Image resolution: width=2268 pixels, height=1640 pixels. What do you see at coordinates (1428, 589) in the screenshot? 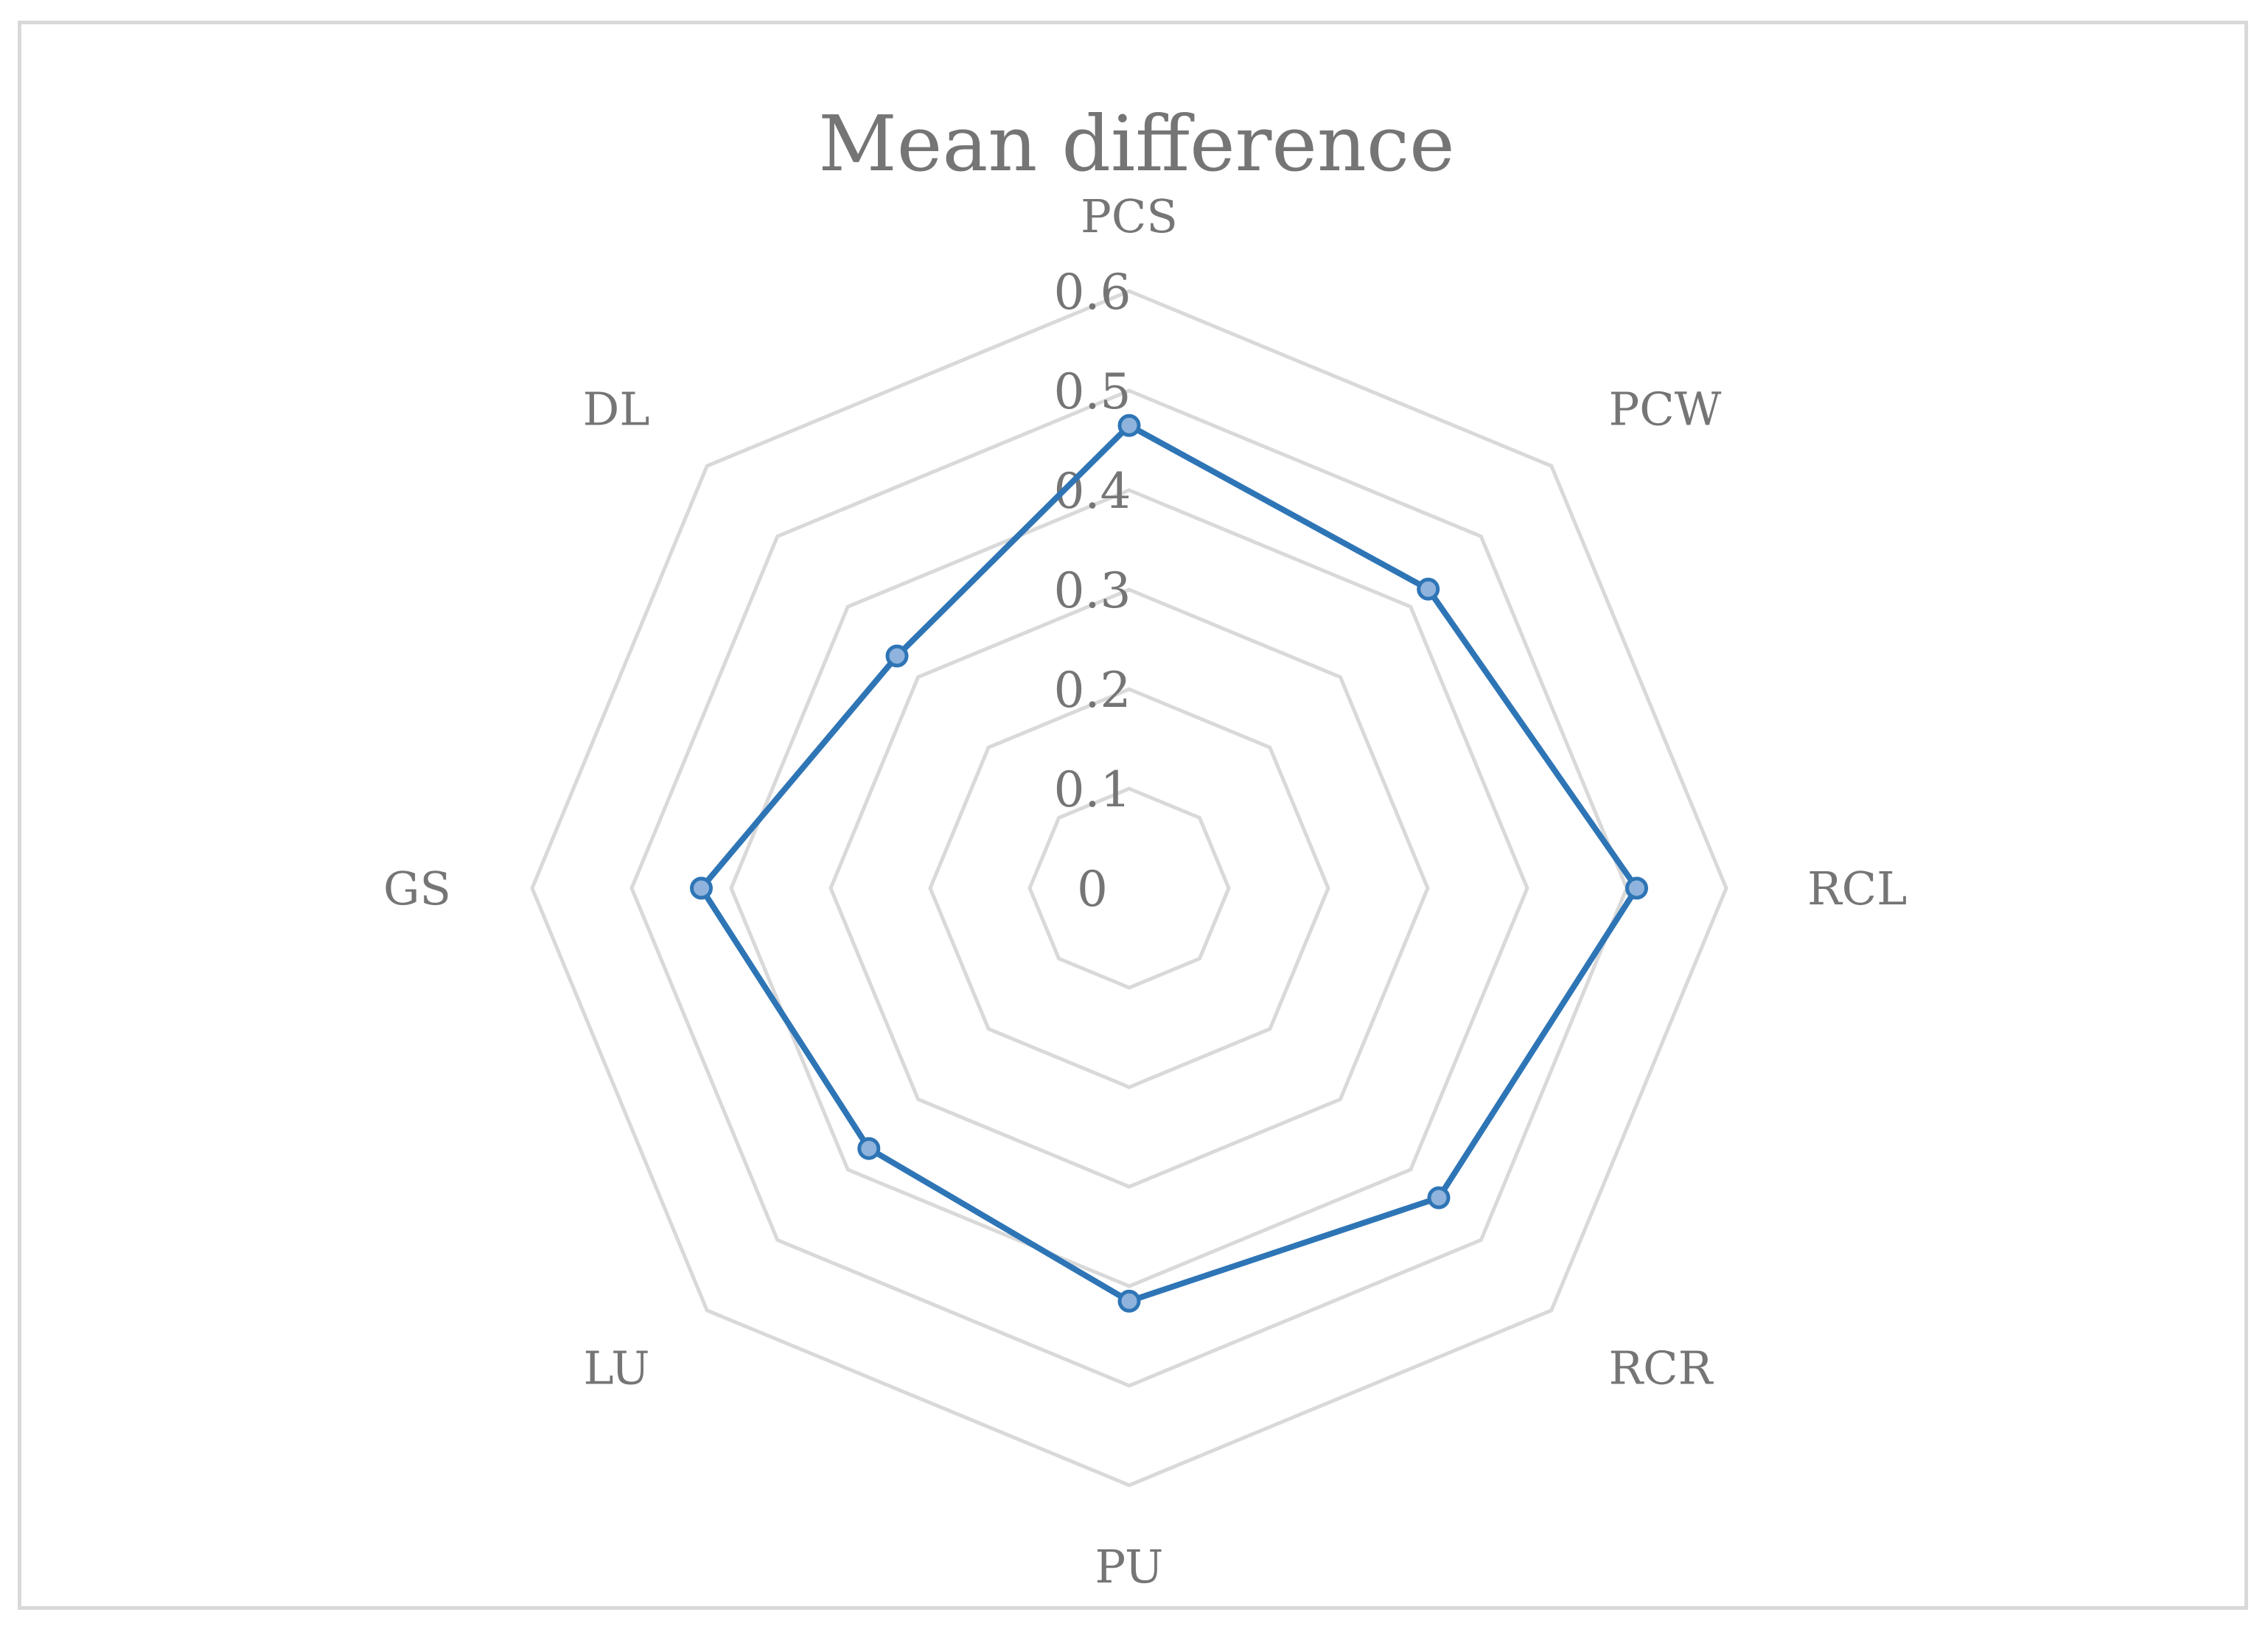
I see `data-point-pcw` at bounding box center [1428, 589].